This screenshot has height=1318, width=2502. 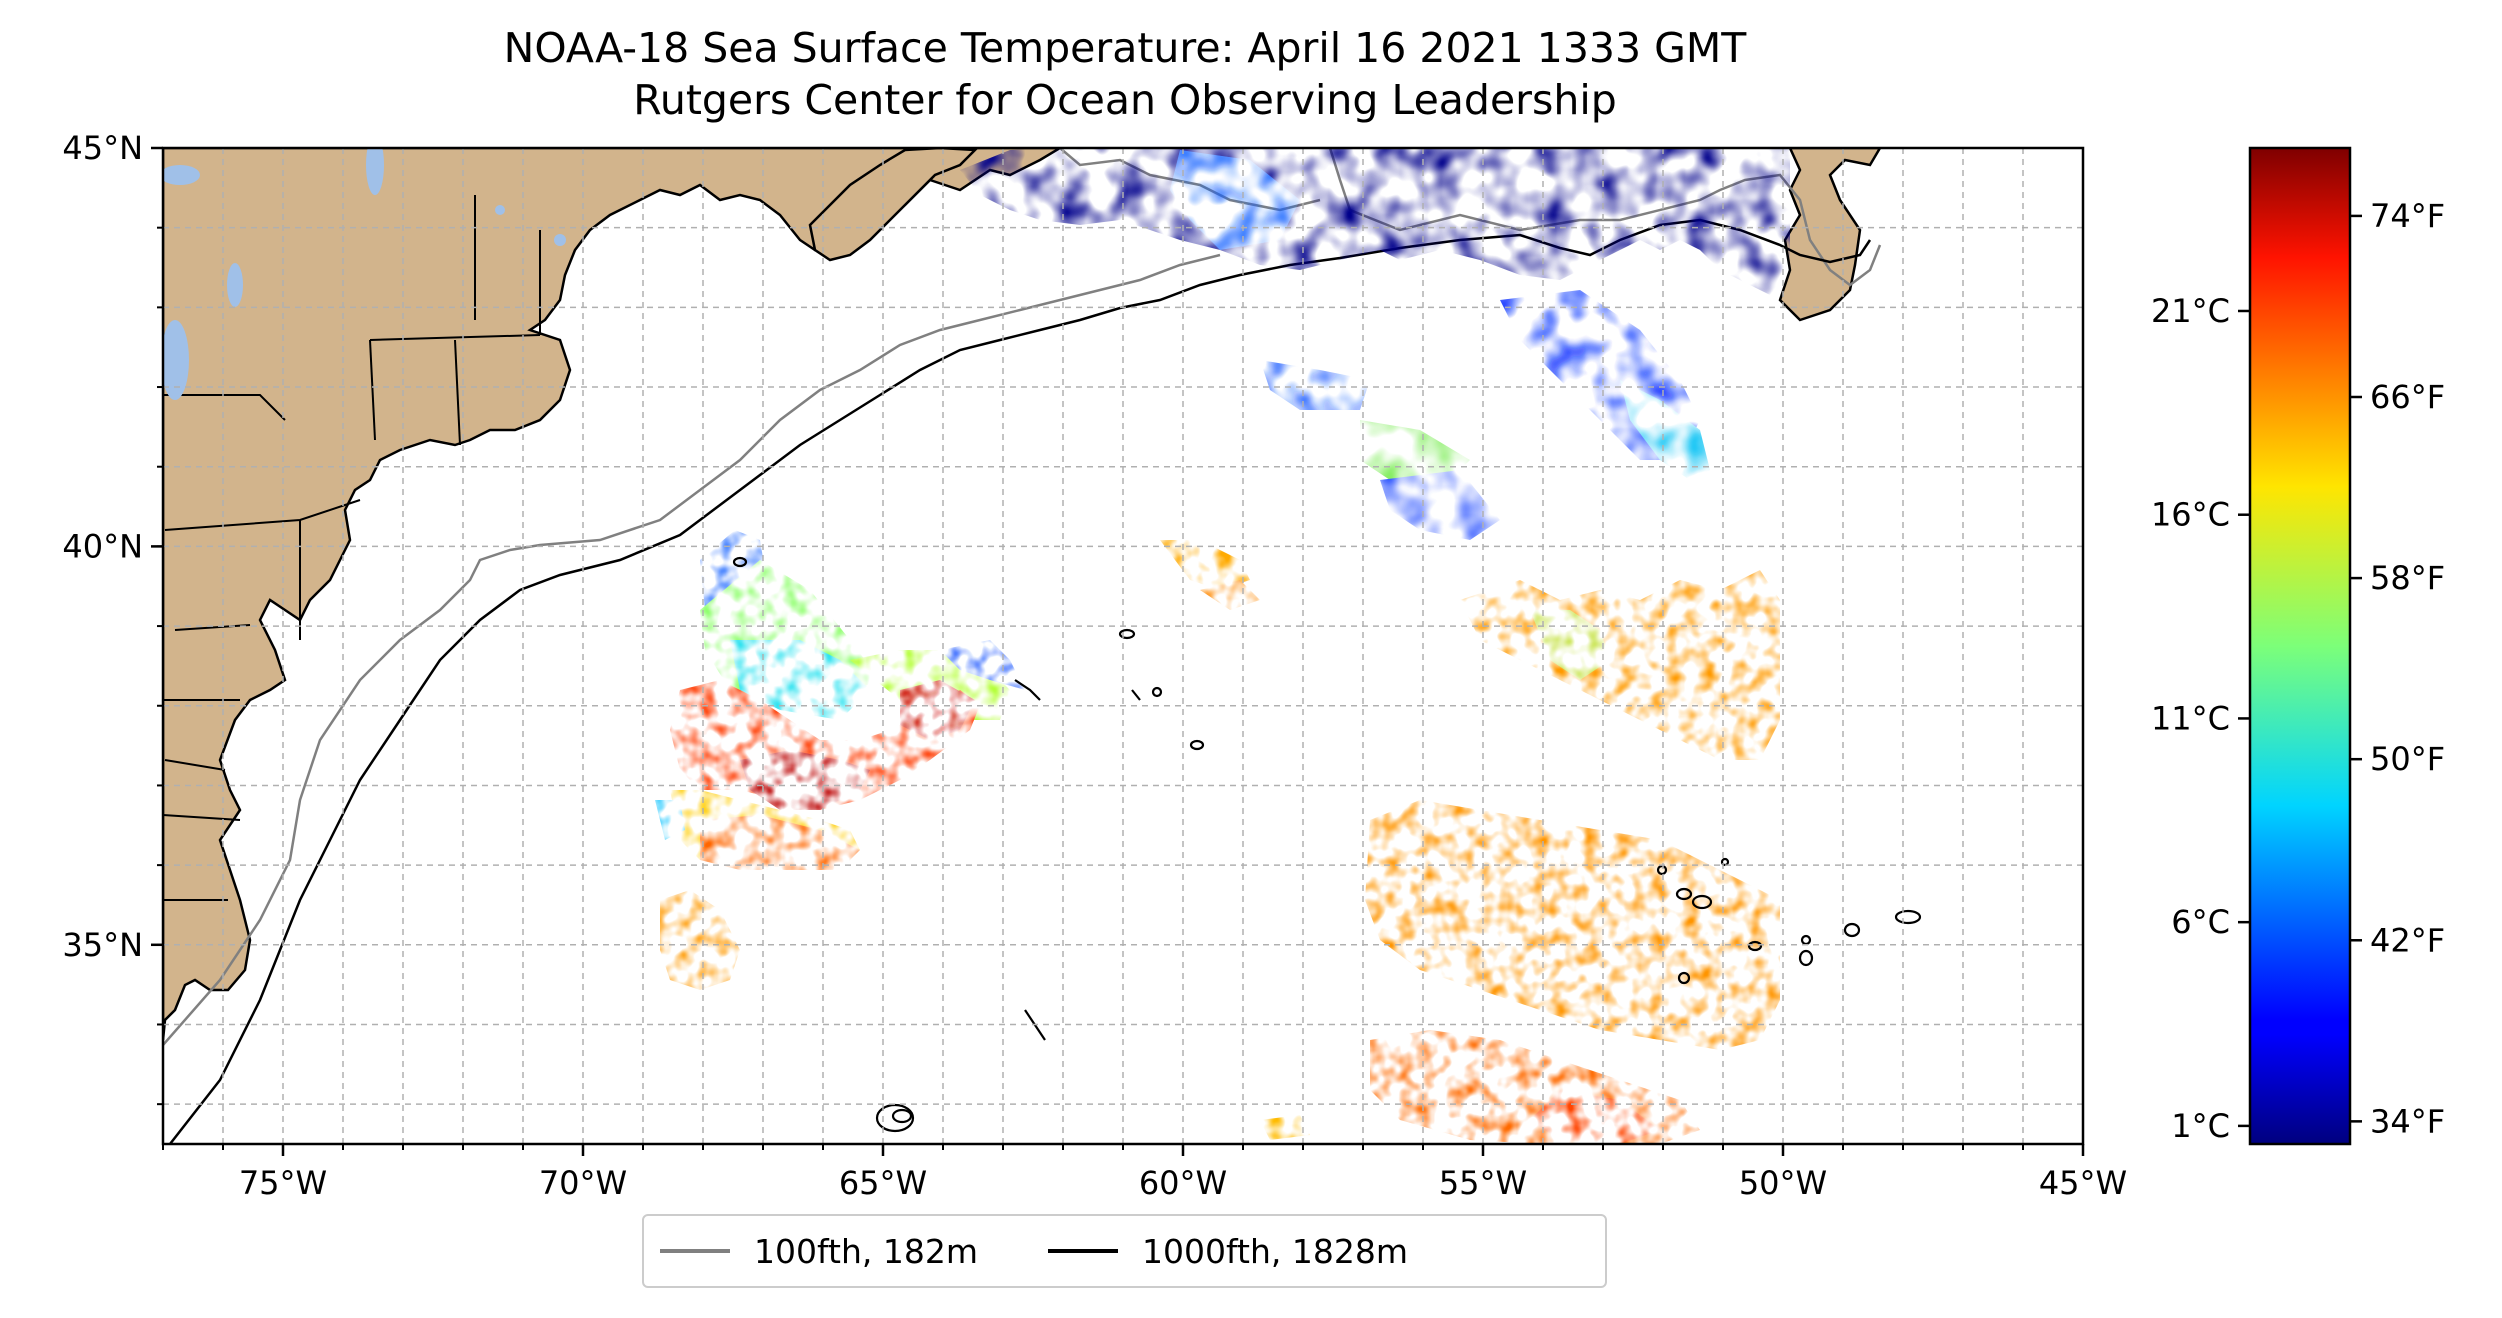 I want to click on lon-axis: 75°W 70°W 65°W 60°W 55°W 50°W 45°W, so click(x=1183, y=1173).